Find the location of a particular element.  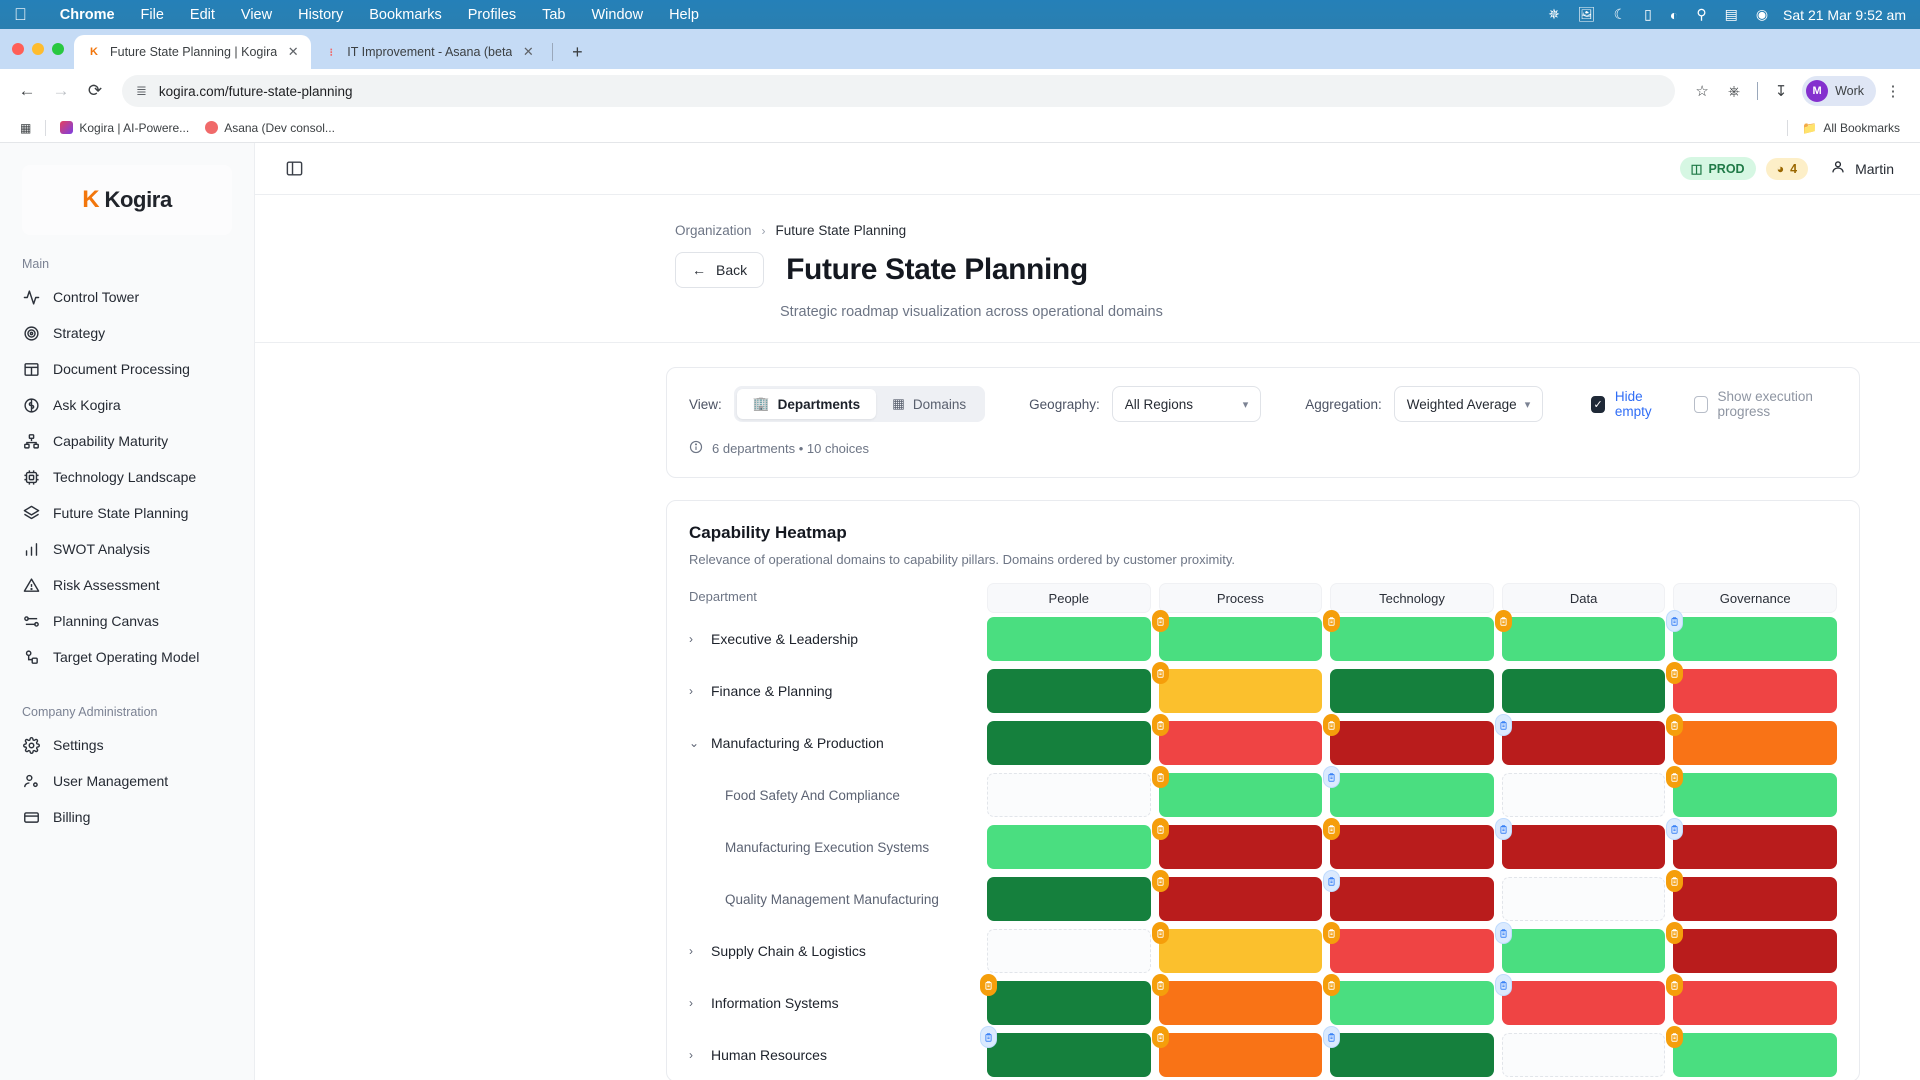

heatmap-column-process: Process is located at coordinates (1240, 598).